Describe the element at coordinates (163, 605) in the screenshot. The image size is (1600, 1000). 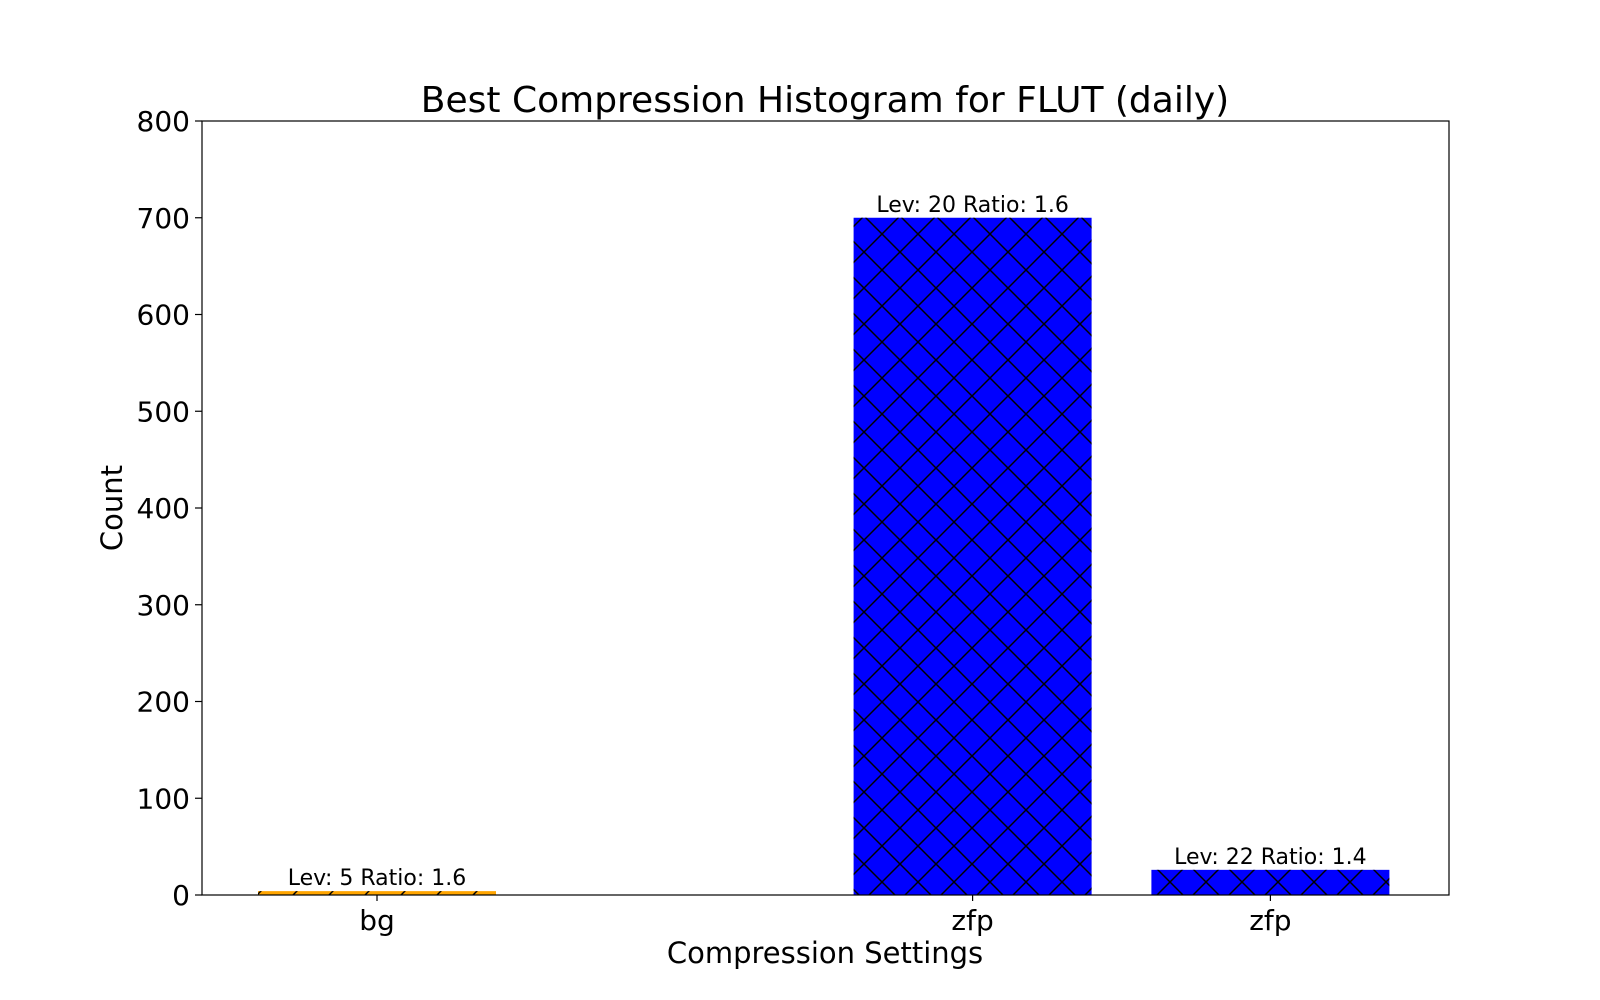
I see `y-tick-label-300: 300` at that location.